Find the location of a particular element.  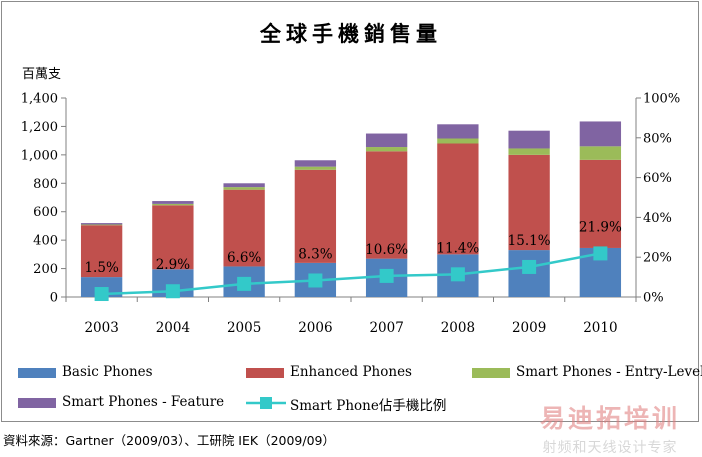

watermark-line2: 射频和天线设计专家 is located at coordinates (610, 448).